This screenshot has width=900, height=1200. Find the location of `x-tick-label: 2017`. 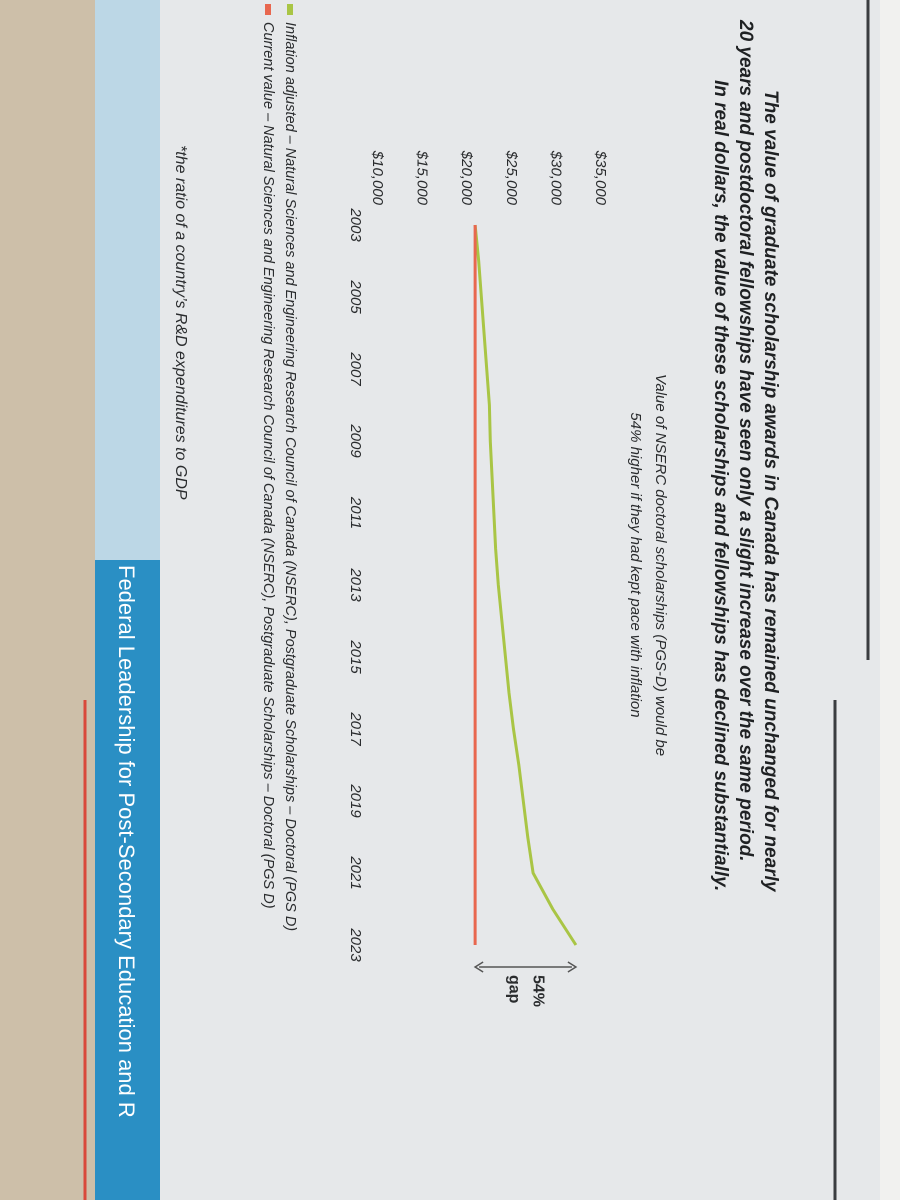

x-tick-label: 2017 is located at coordinates (355, 728).